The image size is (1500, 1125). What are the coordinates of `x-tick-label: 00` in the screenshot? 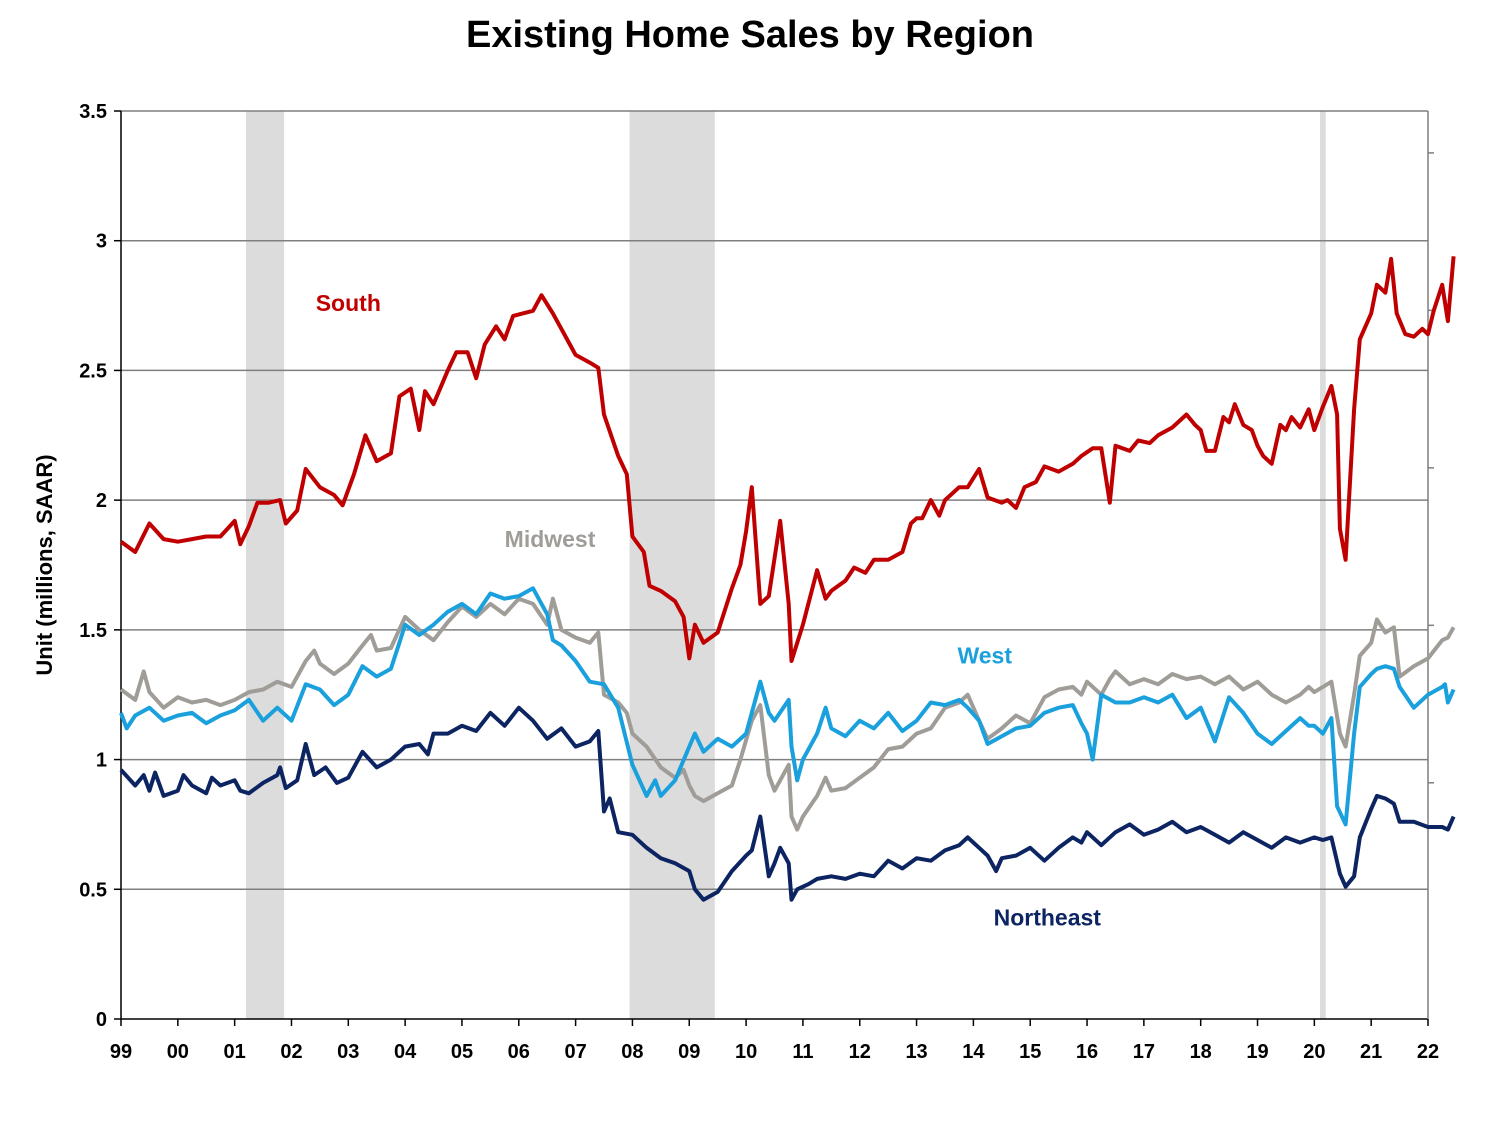 It's located at (178, 1052).